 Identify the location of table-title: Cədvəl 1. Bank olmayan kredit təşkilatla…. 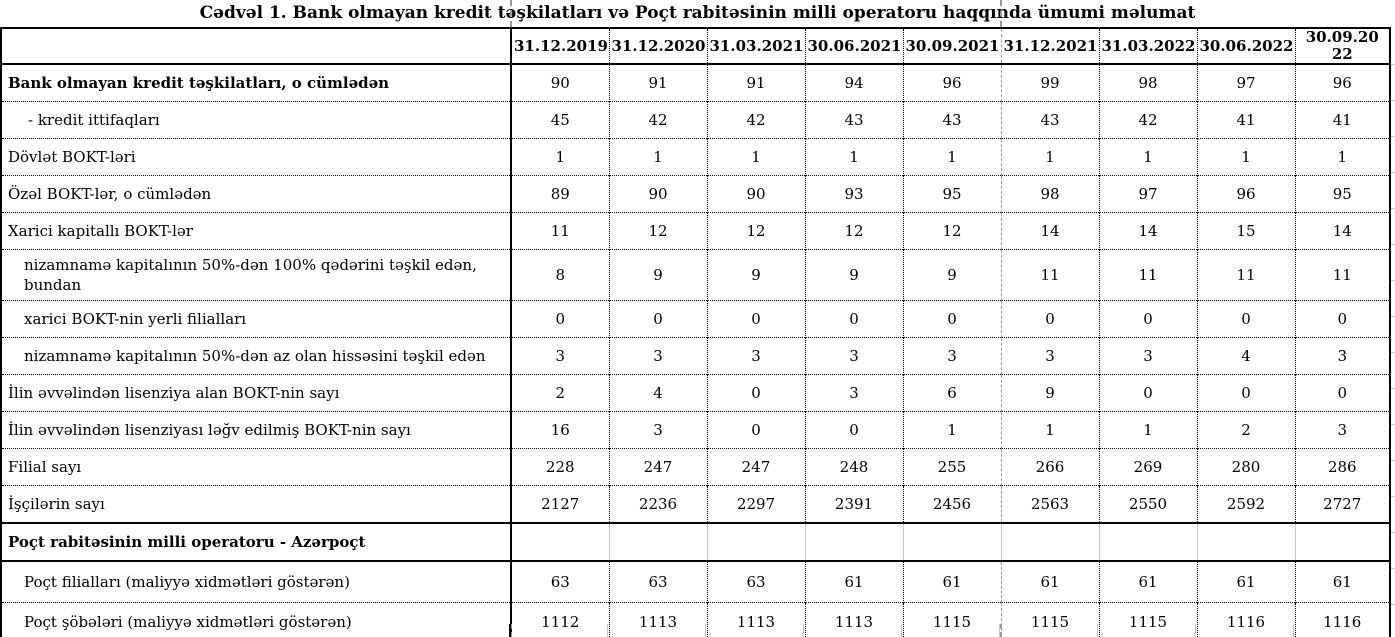
(697, 13).